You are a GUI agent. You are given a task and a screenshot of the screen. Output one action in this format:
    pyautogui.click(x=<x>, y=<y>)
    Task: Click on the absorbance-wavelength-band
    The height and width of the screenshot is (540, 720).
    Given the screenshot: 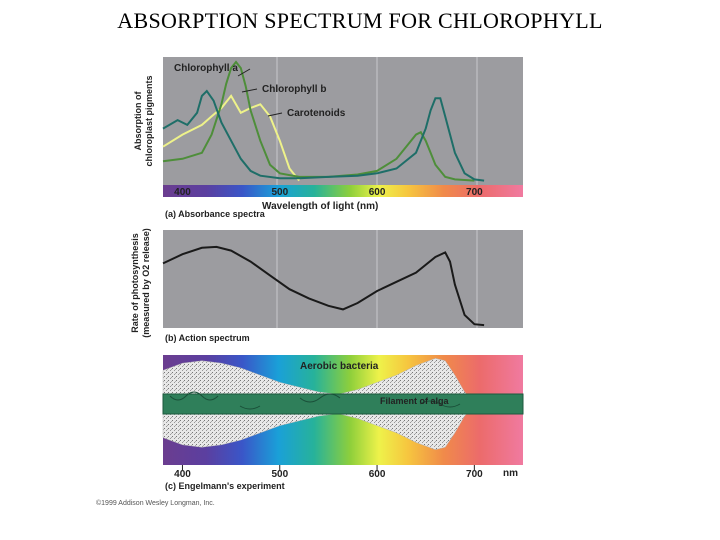 What is the action you would take?
    pyautogui.click(x=343, y=191)
    